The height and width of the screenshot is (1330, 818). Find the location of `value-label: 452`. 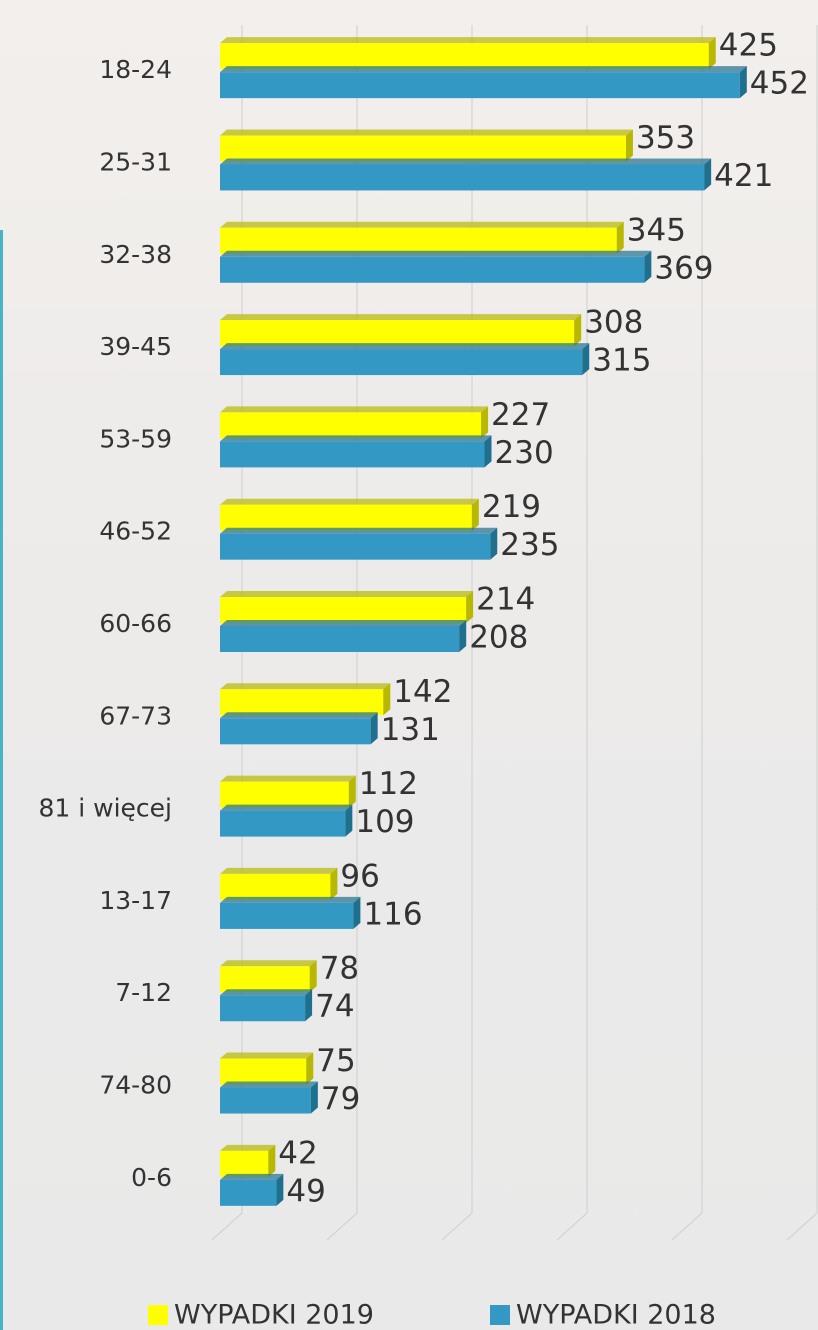

value-label: 452 is located at coordinates (779, 84).